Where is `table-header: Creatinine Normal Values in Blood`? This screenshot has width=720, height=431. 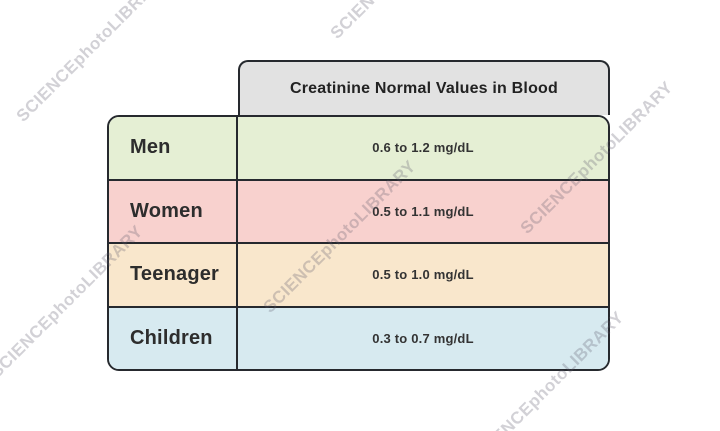 table-header: Creatinine Normal Values in Blood is located at coordinates (424, 87).